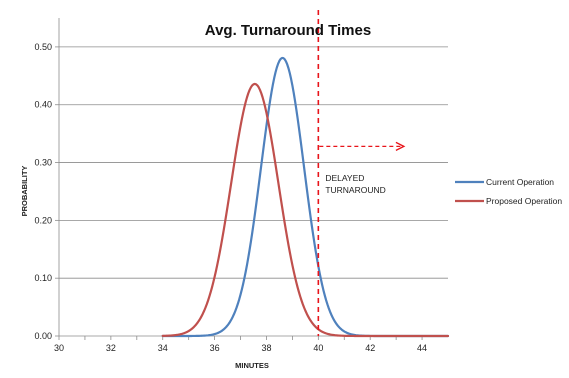  Describe the element at coordinates (215, 348) in the screenshot. I see `x-tick-label: 36` at that location.